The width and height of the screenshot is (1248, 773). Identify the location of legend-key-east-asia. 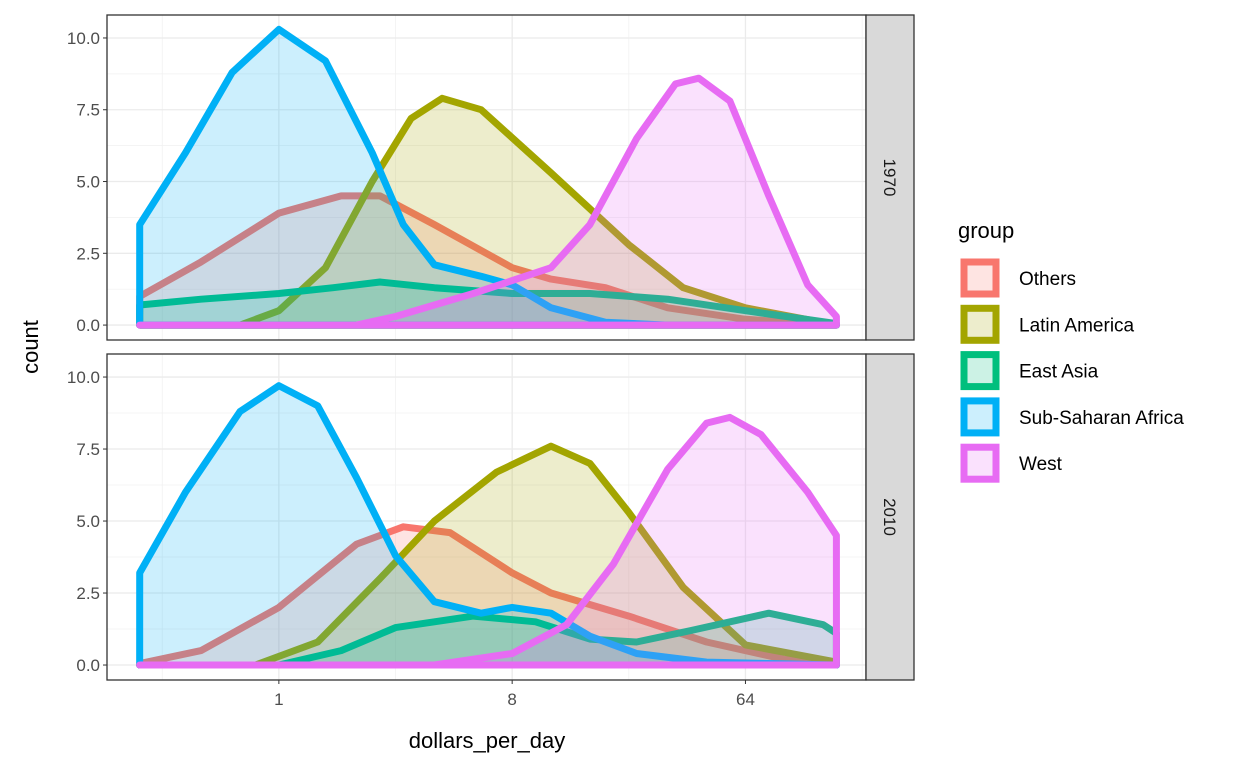
(980, 371).